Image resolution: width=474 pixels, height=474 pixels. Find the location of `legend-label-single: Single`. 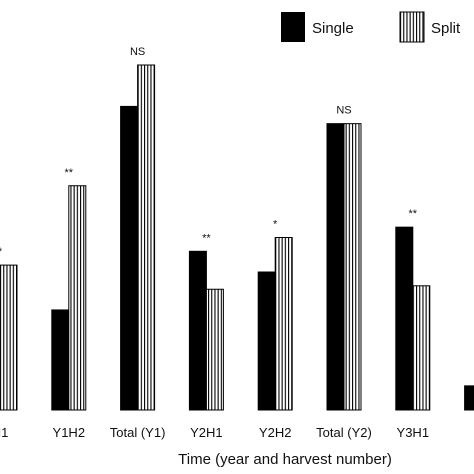

legend-label-single: Single is located at coordinates (333, 28).